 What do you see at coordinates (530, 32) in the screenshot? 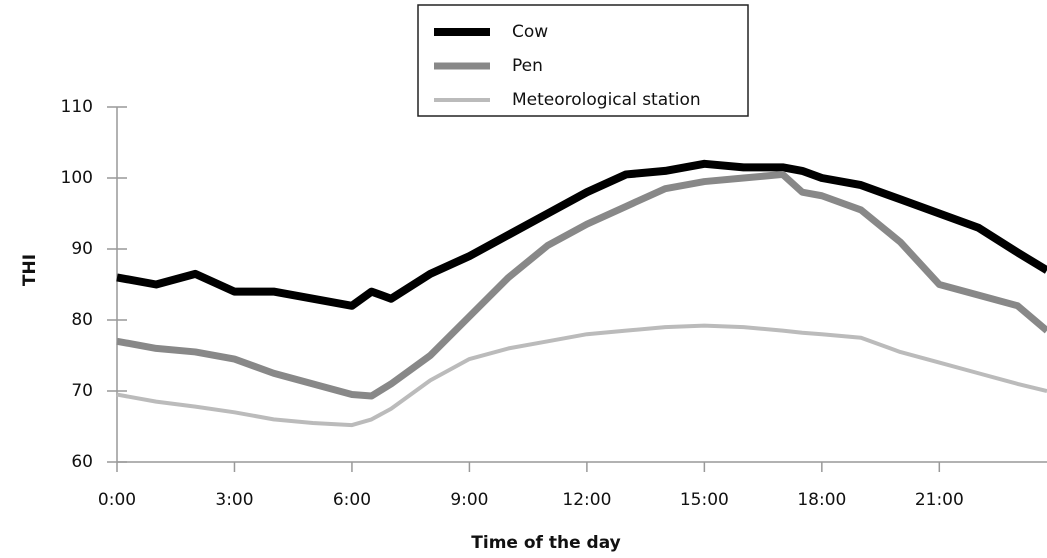
I see `legend-label: Cow` at bounding box center [530, 32].